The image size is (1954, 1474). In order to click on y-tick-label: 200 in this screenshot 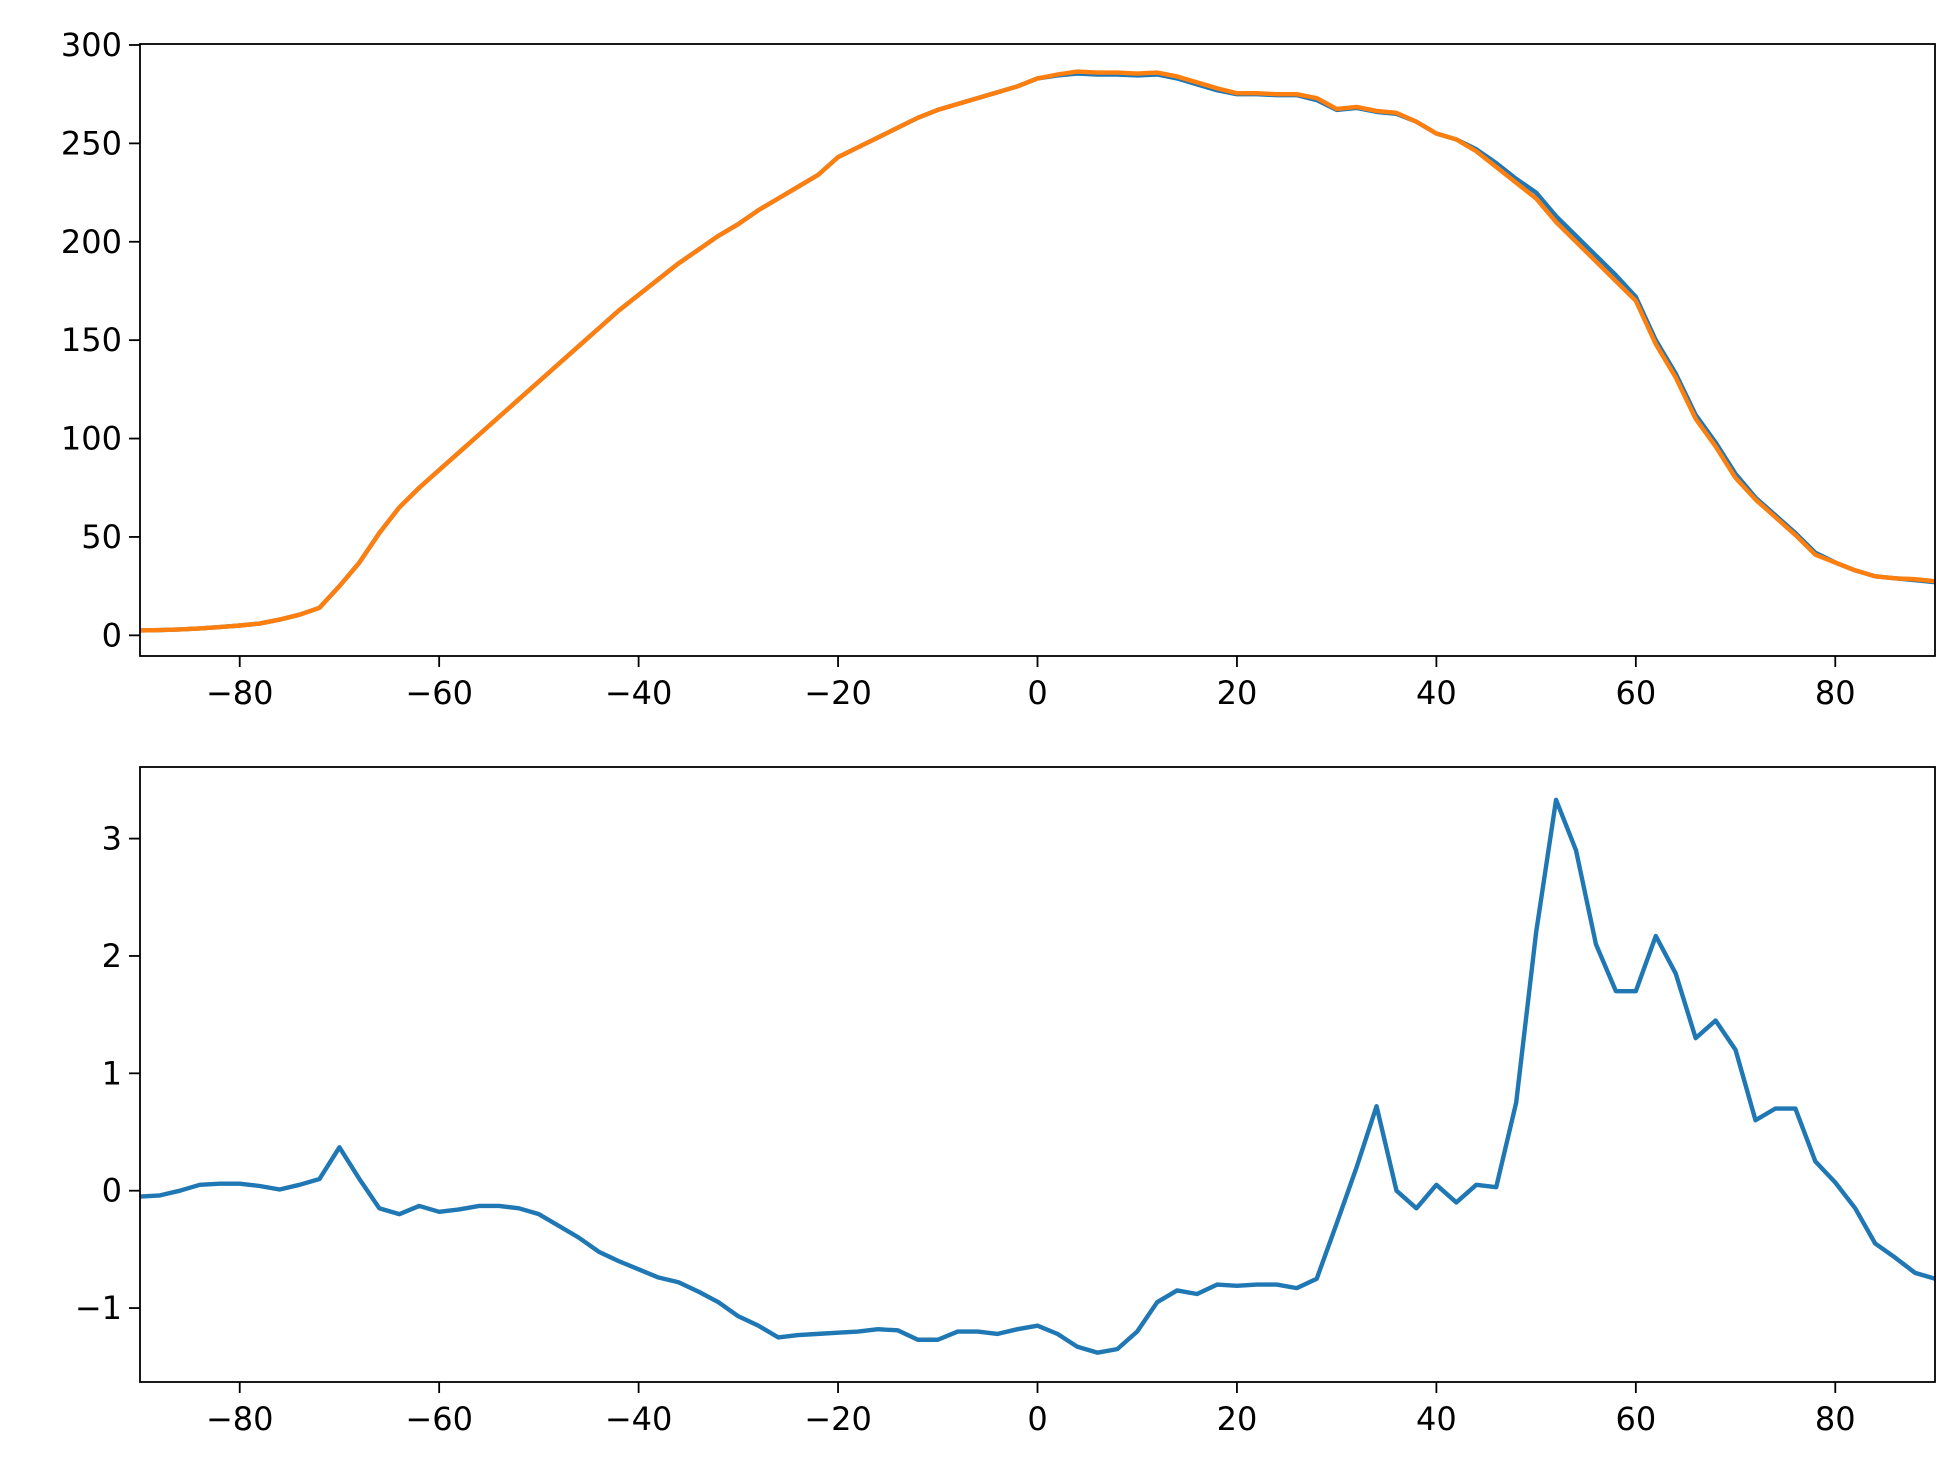, I will do `click(91, 242)`.